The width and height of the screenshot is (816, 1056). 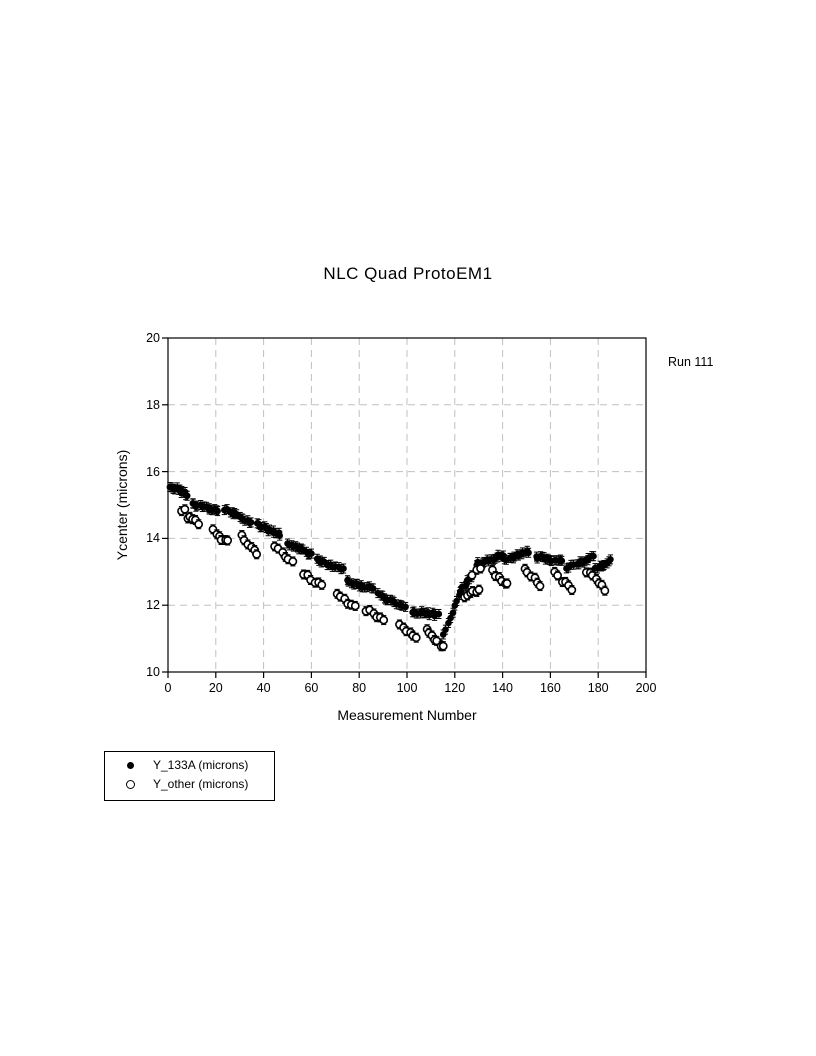 I want to click on open-circle-marker-icon, so click(x=130, y=784).